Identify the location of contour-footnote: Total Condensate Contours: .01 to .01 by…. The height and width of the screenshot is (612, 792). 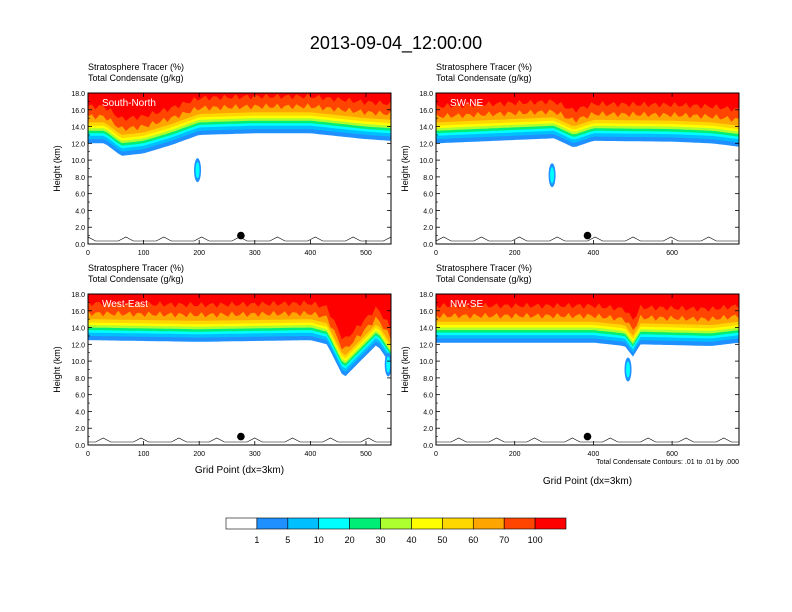
(667, 462).